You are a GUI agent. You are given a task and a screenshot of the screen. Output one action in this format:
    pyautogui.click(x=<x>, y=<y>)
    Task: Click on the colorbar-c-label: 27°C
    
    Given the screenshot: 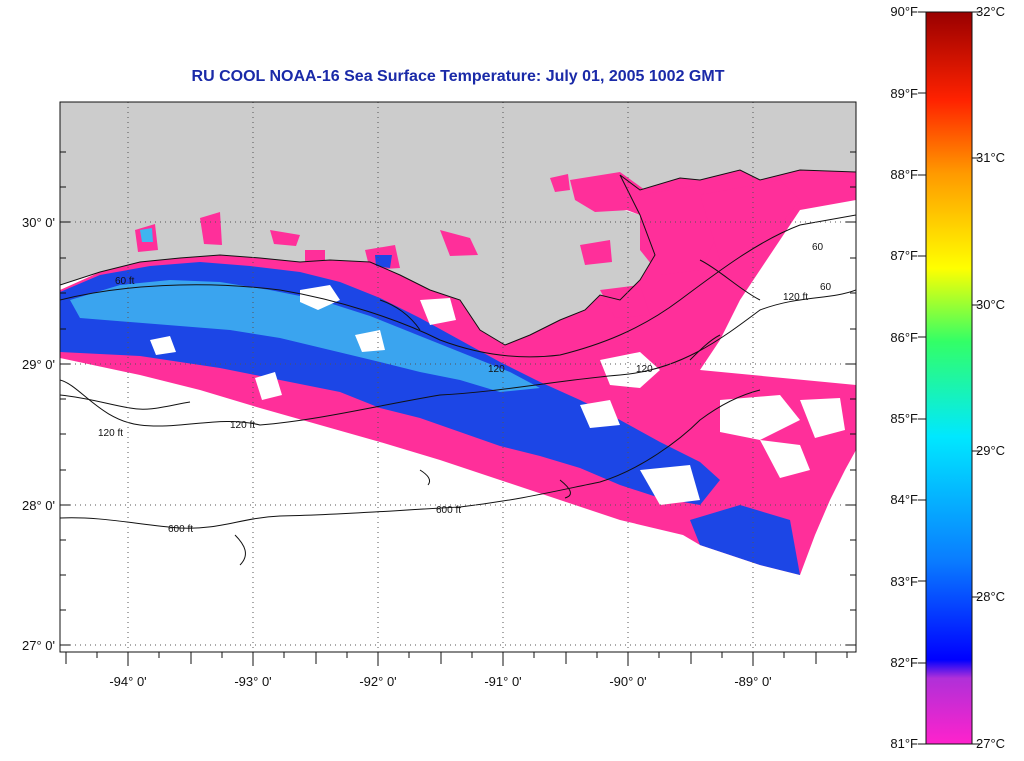 What is the action you would take?
    pyautogui.click(x=991, y=743)
    